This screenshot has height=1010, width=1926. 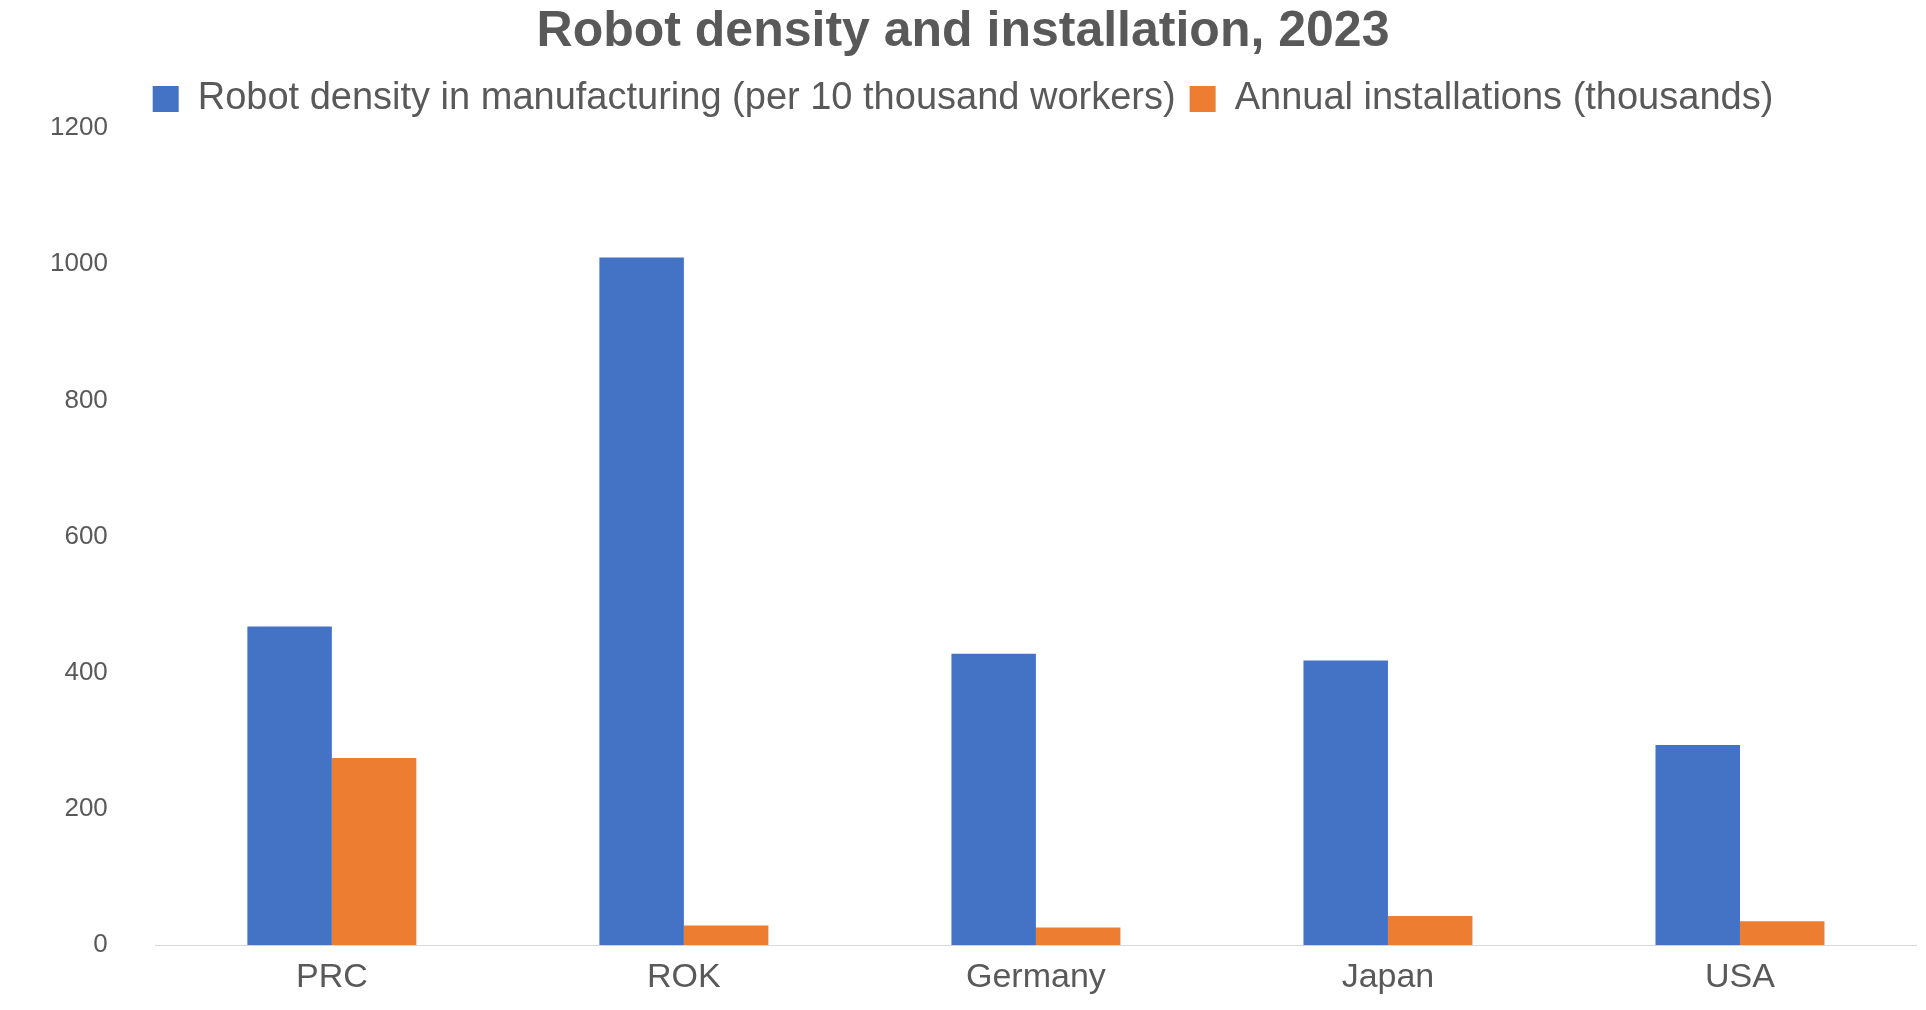 What do you see at coordinates (684, 974) in the screenshot?
I see `x-tick-label: ROK` at bounding box center [684, 974].